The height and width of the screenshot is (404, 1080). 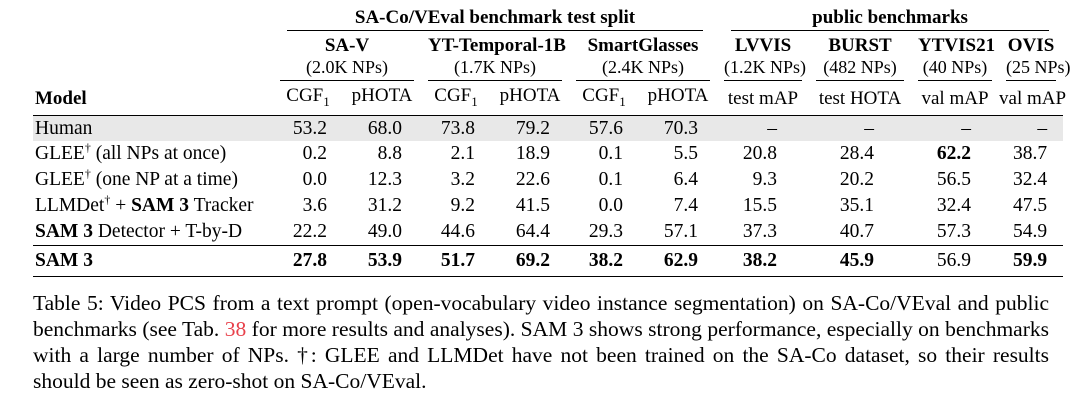 What do you see at coordinates (153, 128) in the screenshot?
I see `model-cell: Human` at bounding box center [153, 128].